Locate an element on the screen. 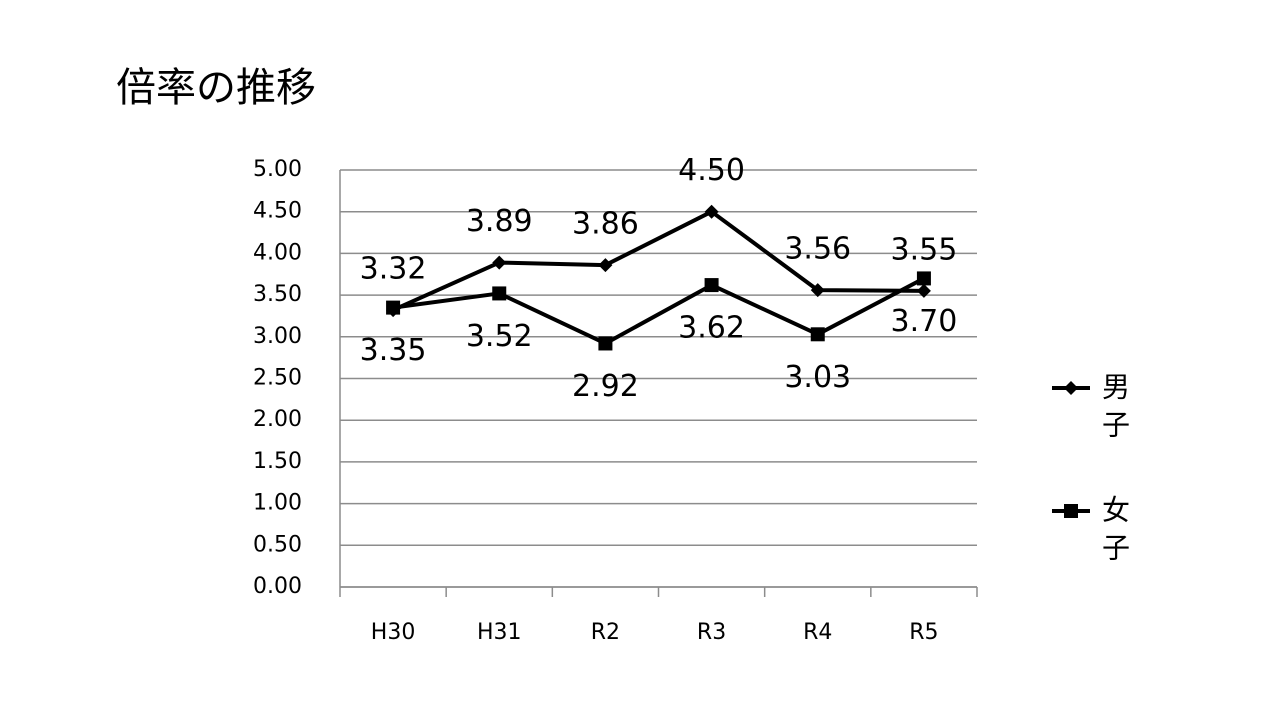 This screenshot has width=1280, height=720. y-tick-label: 2.50 is located at coordinates (277, 378).